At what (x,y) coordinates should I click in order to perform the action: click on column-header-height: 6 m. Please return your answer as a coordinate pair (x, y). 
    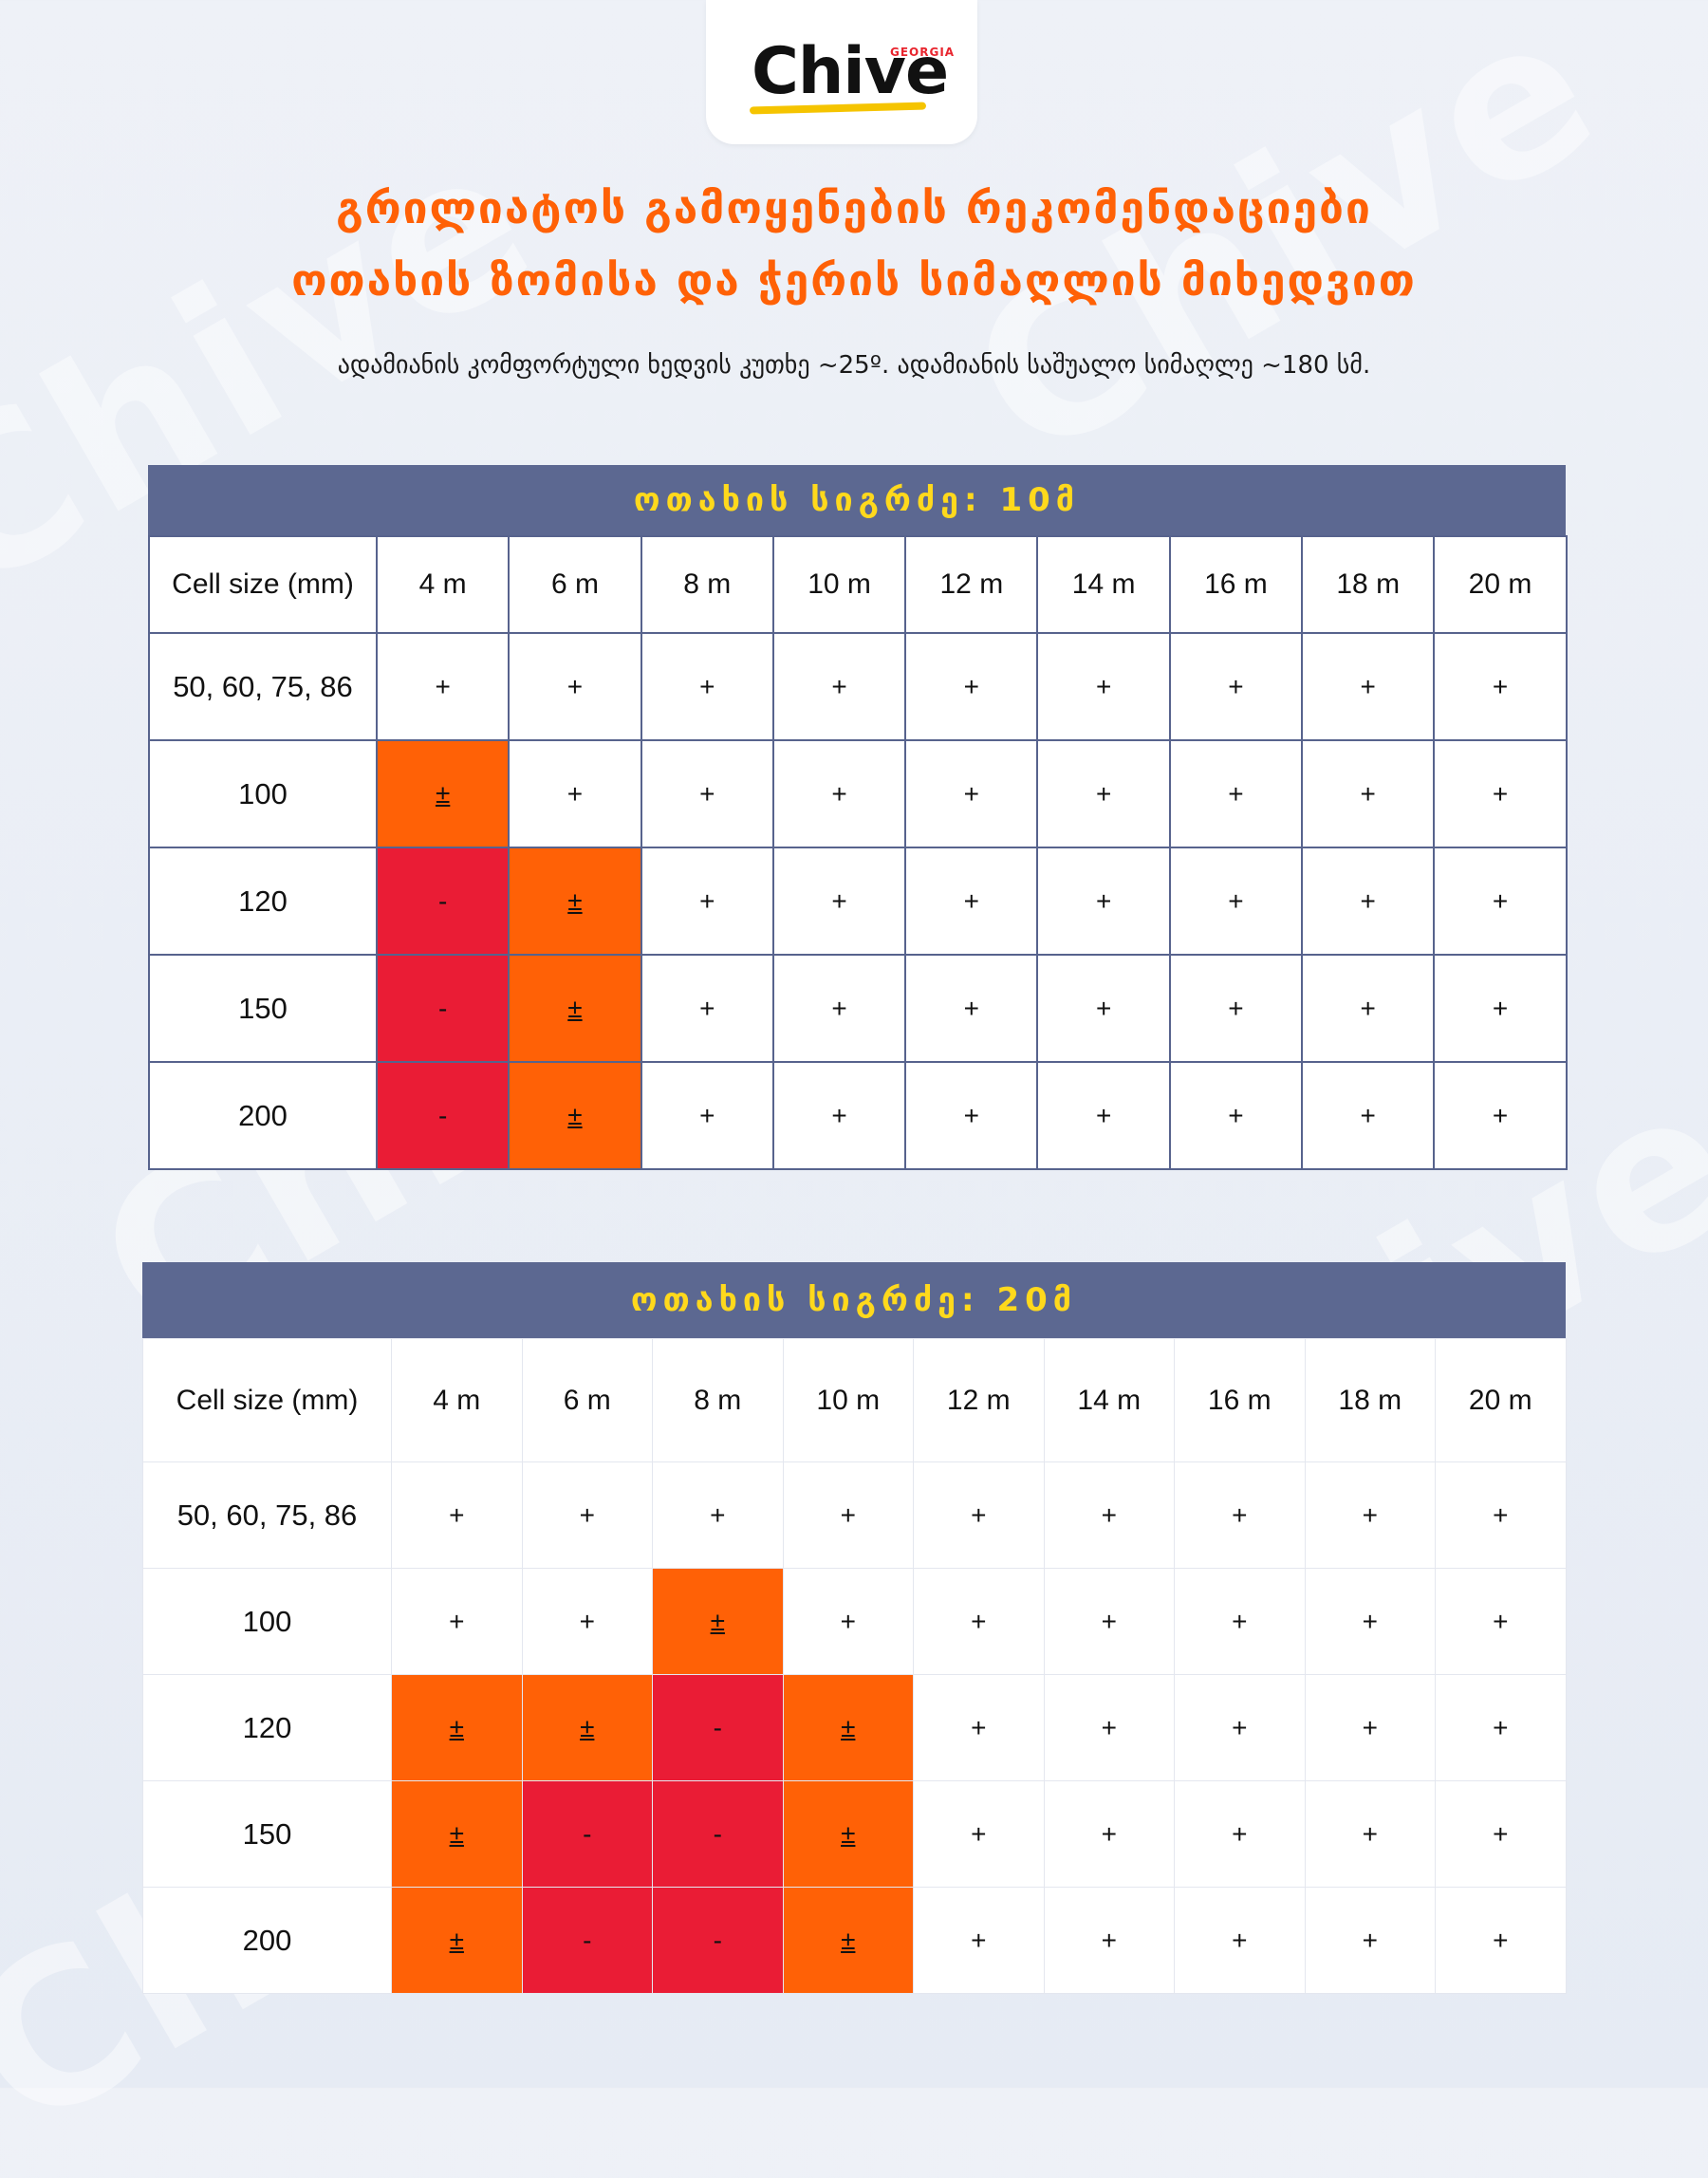
    Looking at the image, I should click on (587, 1400).